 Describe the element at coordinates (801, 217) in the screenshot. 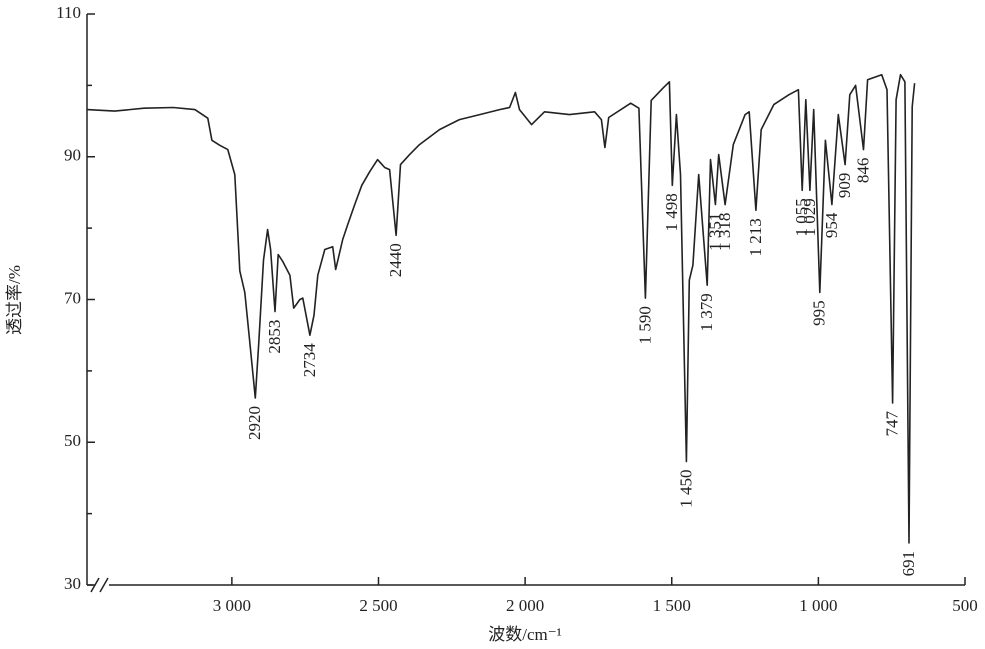

I see `peak-label: 1 055` at that location.